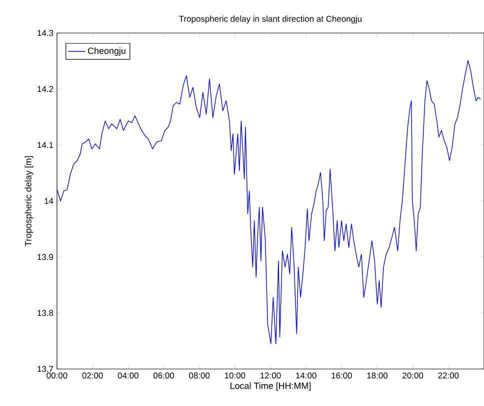  I want to click on y-axis-title: Tropospheric delay [m], so click(29, 201).